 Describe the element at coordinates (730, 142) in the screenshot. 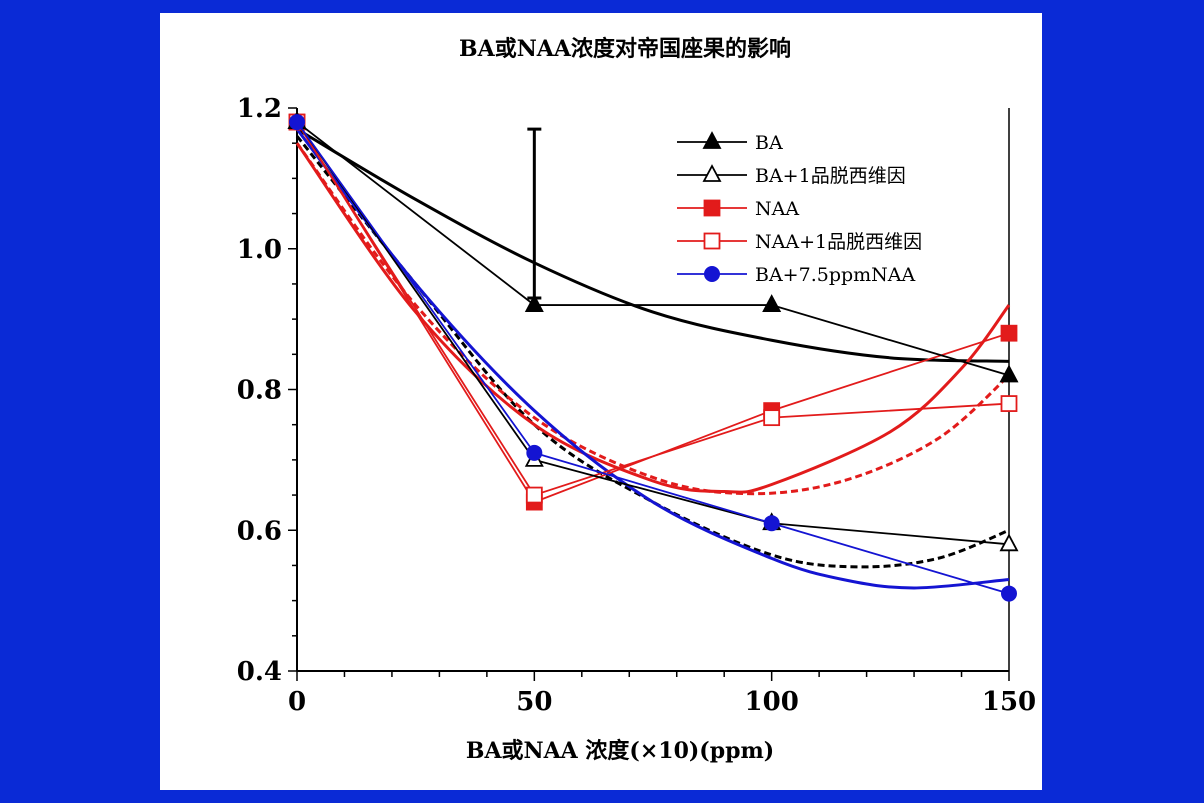

I see `legend-item: BA` at that location.